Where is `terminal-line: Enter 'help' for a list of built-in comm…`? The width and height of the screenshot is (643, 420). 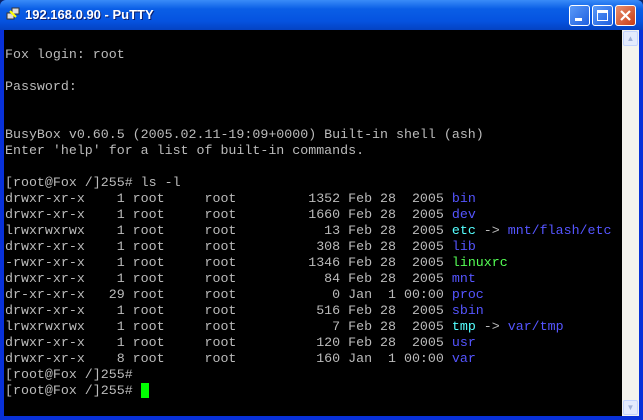
terminal-line: Enter 'help' for a list of built-in comm… is located at coordinates (184, 151).